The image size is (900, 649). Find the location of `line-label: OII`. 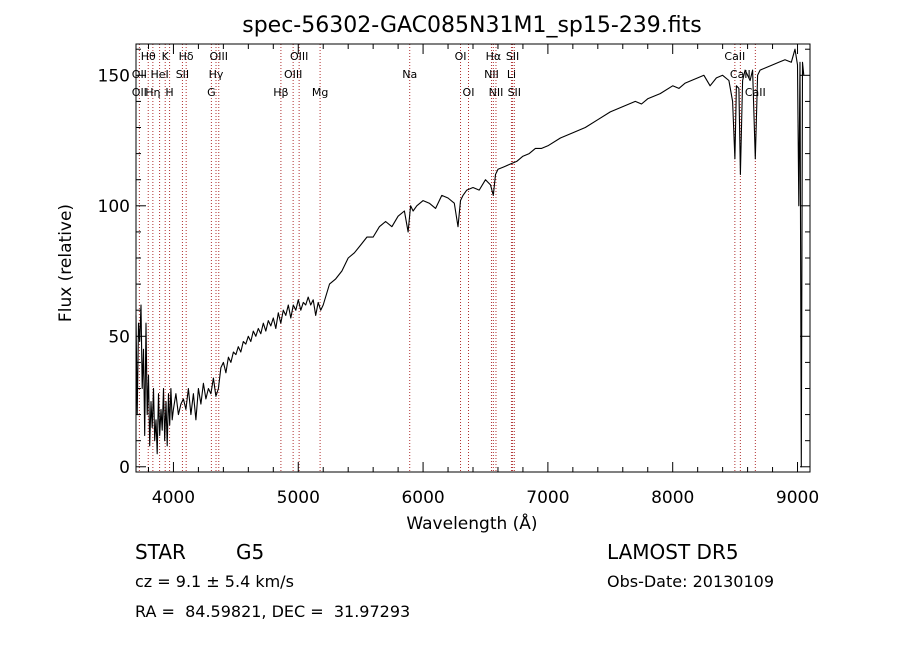

line-label: OII is located at coordinates (139, 74).